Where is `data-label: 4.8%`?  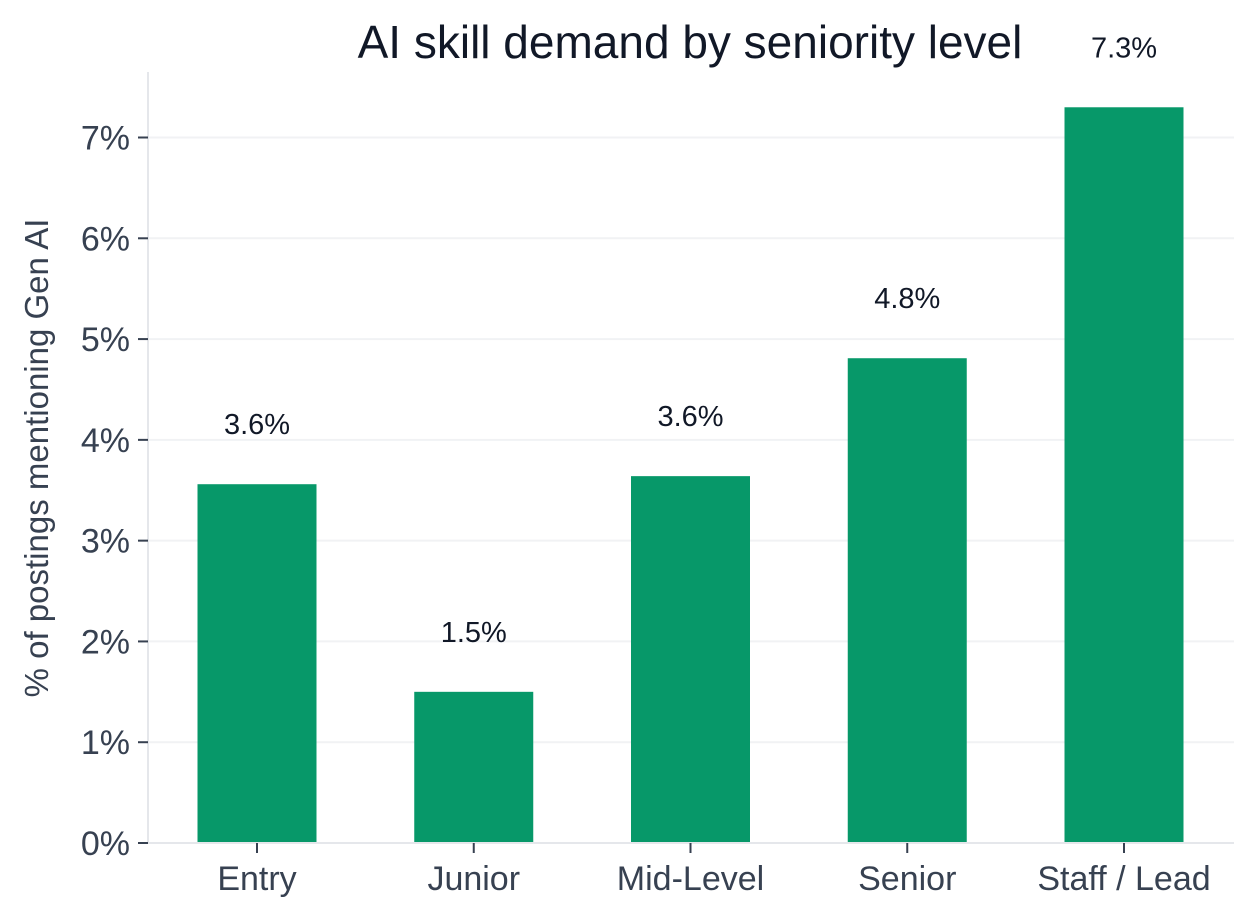 data-label: 4.8% is located at coordinates (907, 299).